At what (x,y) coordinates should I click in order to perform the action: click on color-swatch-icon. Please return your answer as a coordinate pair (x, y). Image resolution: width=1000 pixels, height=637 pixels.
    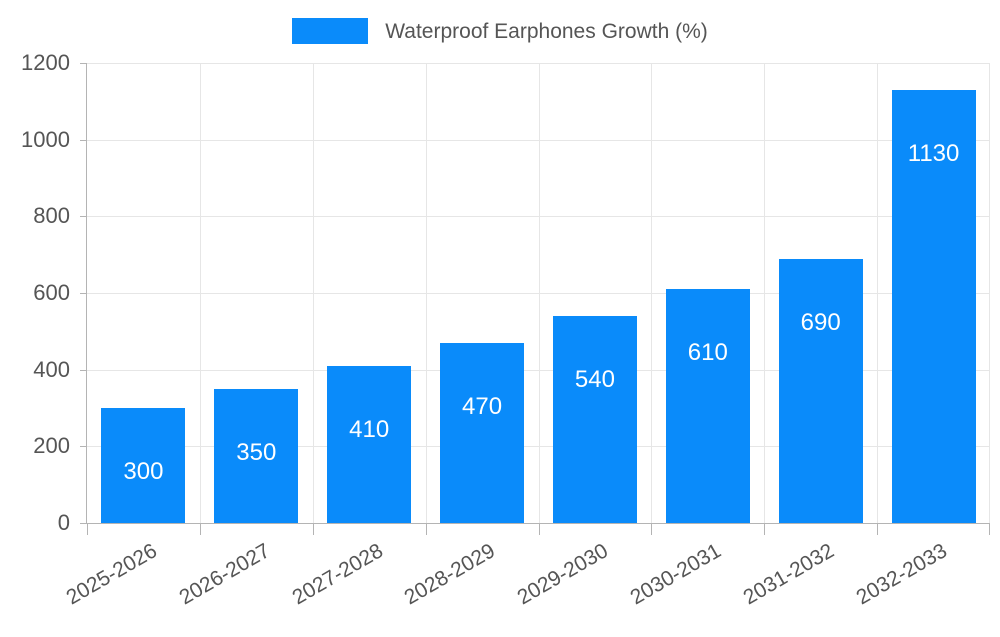
    Looking at the image, I should click on (330, 31).